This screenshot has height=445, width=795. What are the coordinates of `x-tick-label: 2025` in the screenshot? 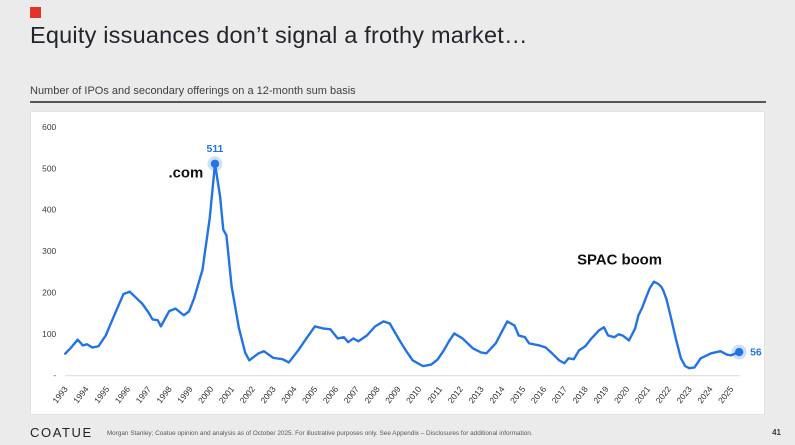 It's located at (726, 394).